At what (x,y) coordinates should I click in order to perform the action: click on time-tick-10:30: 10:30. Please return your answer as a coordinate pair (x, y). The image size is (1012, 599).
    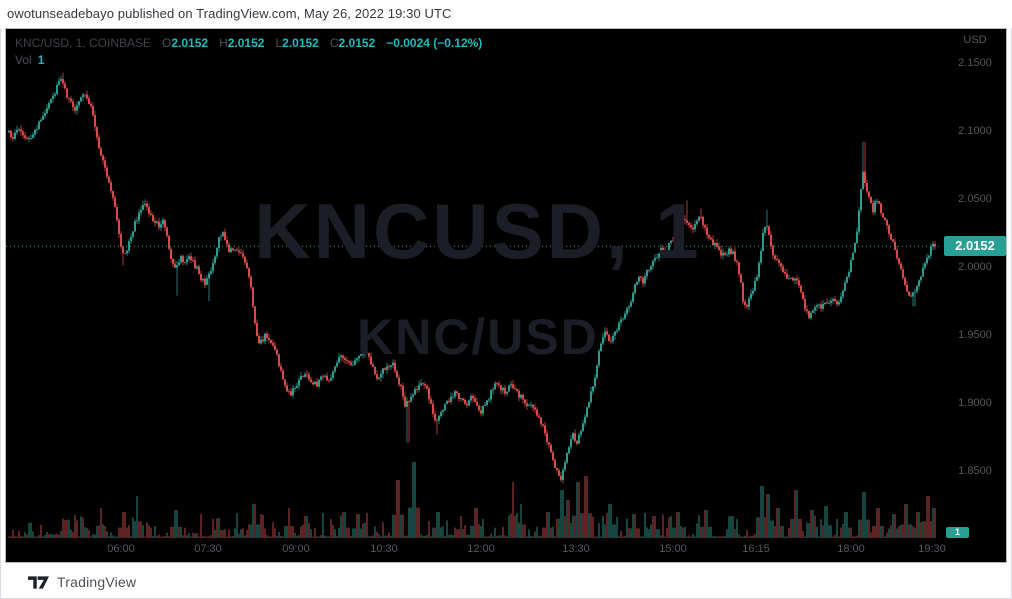
    Looking at the image, I should click on (384, 549).